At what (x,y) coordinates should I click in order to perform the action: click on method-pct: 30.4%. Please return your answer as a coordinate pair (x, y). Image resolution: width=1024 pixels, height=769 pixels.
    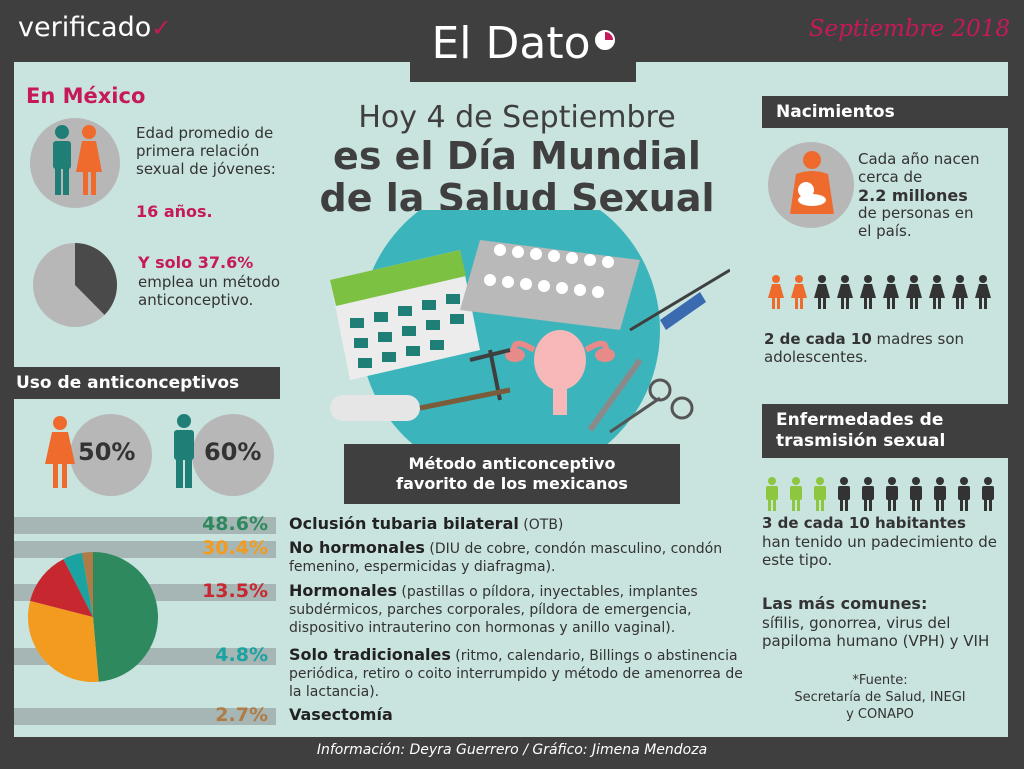
    Looking at the image, I should click on (235, 548).